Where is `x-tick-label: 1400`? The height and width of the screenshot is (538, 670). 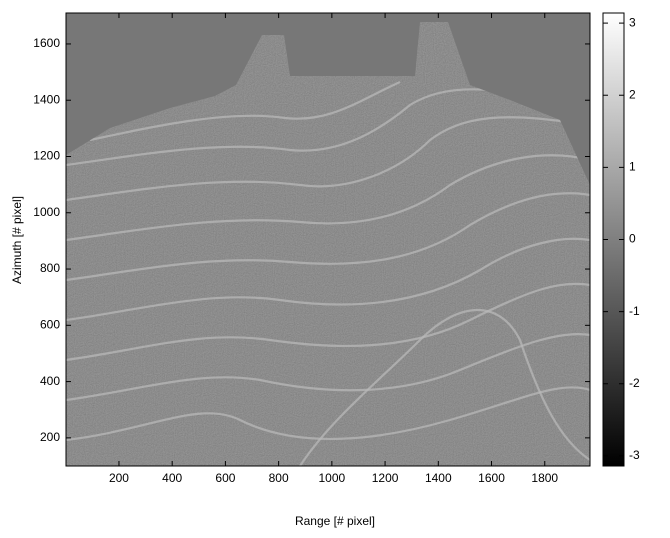
x-tick-label: 1400 is located at coordinates (438, 478).